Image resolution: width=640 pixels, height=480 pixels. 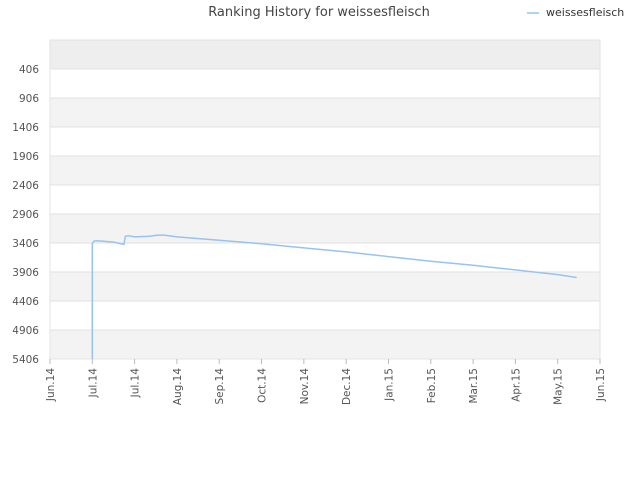 What do you see at coordinates (559, 386) in the screenshot?
I see `x-tick-label: May.15` at bounding box center [559, 386].